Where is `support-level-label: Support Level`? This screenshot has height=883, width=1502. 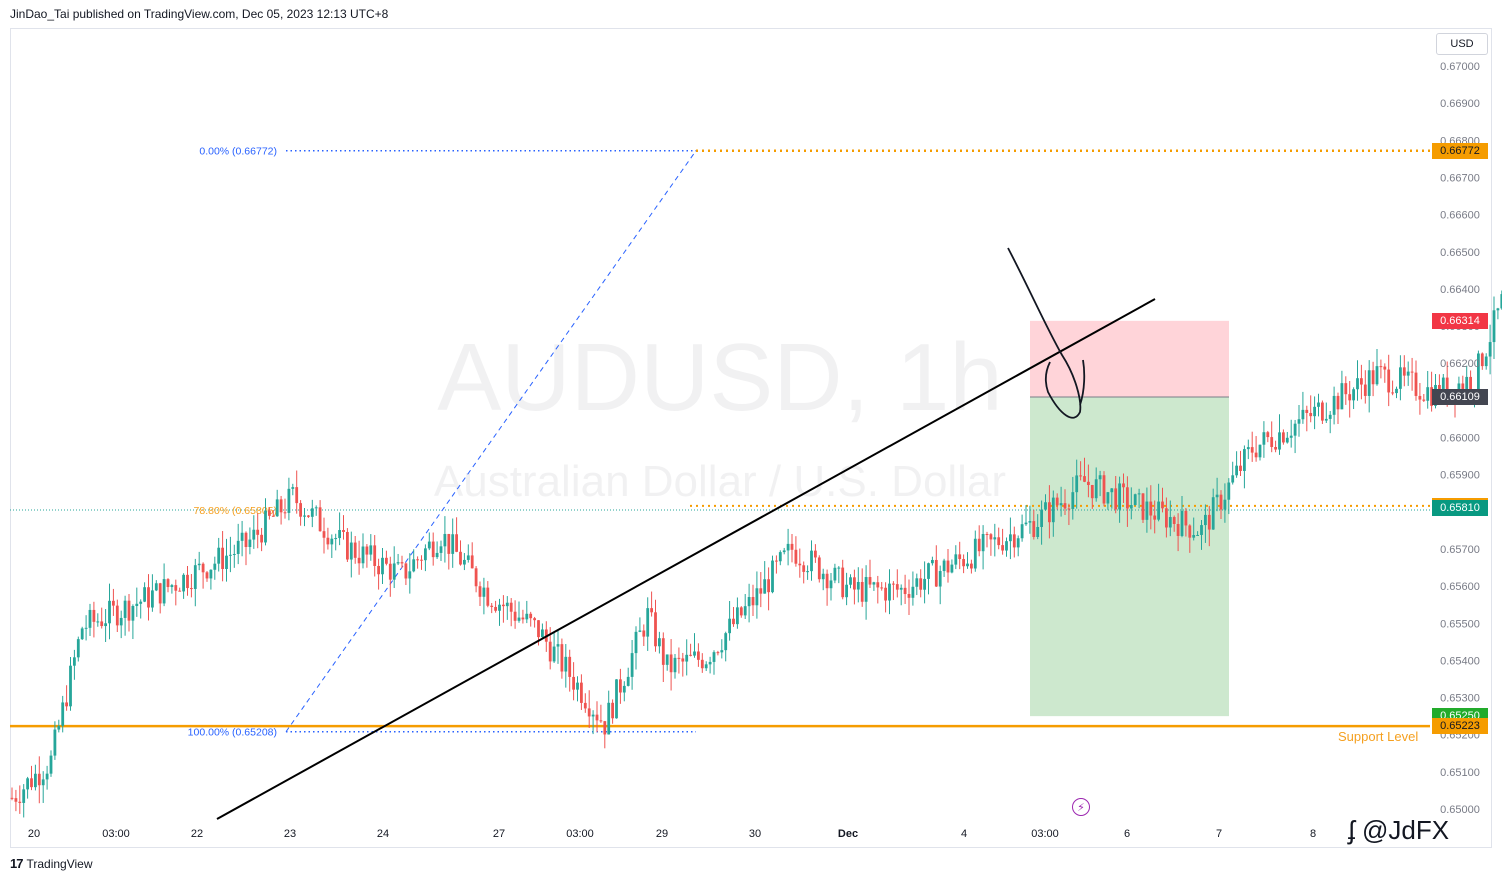
support-level-label: Support Level is located at coordinates (1378, 736).